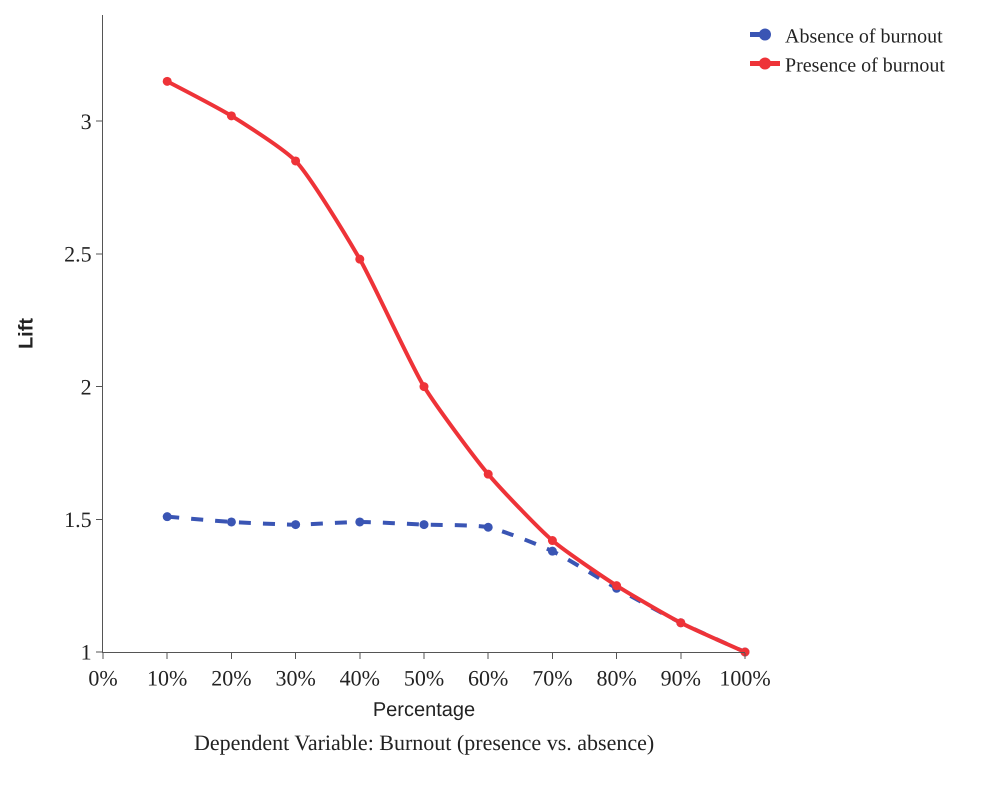 The height and width of the screenshot is (792, 995). Describe the element at coordinates (616, 677) in the screenshot. I see `x-tick-label: 80%` at that location.